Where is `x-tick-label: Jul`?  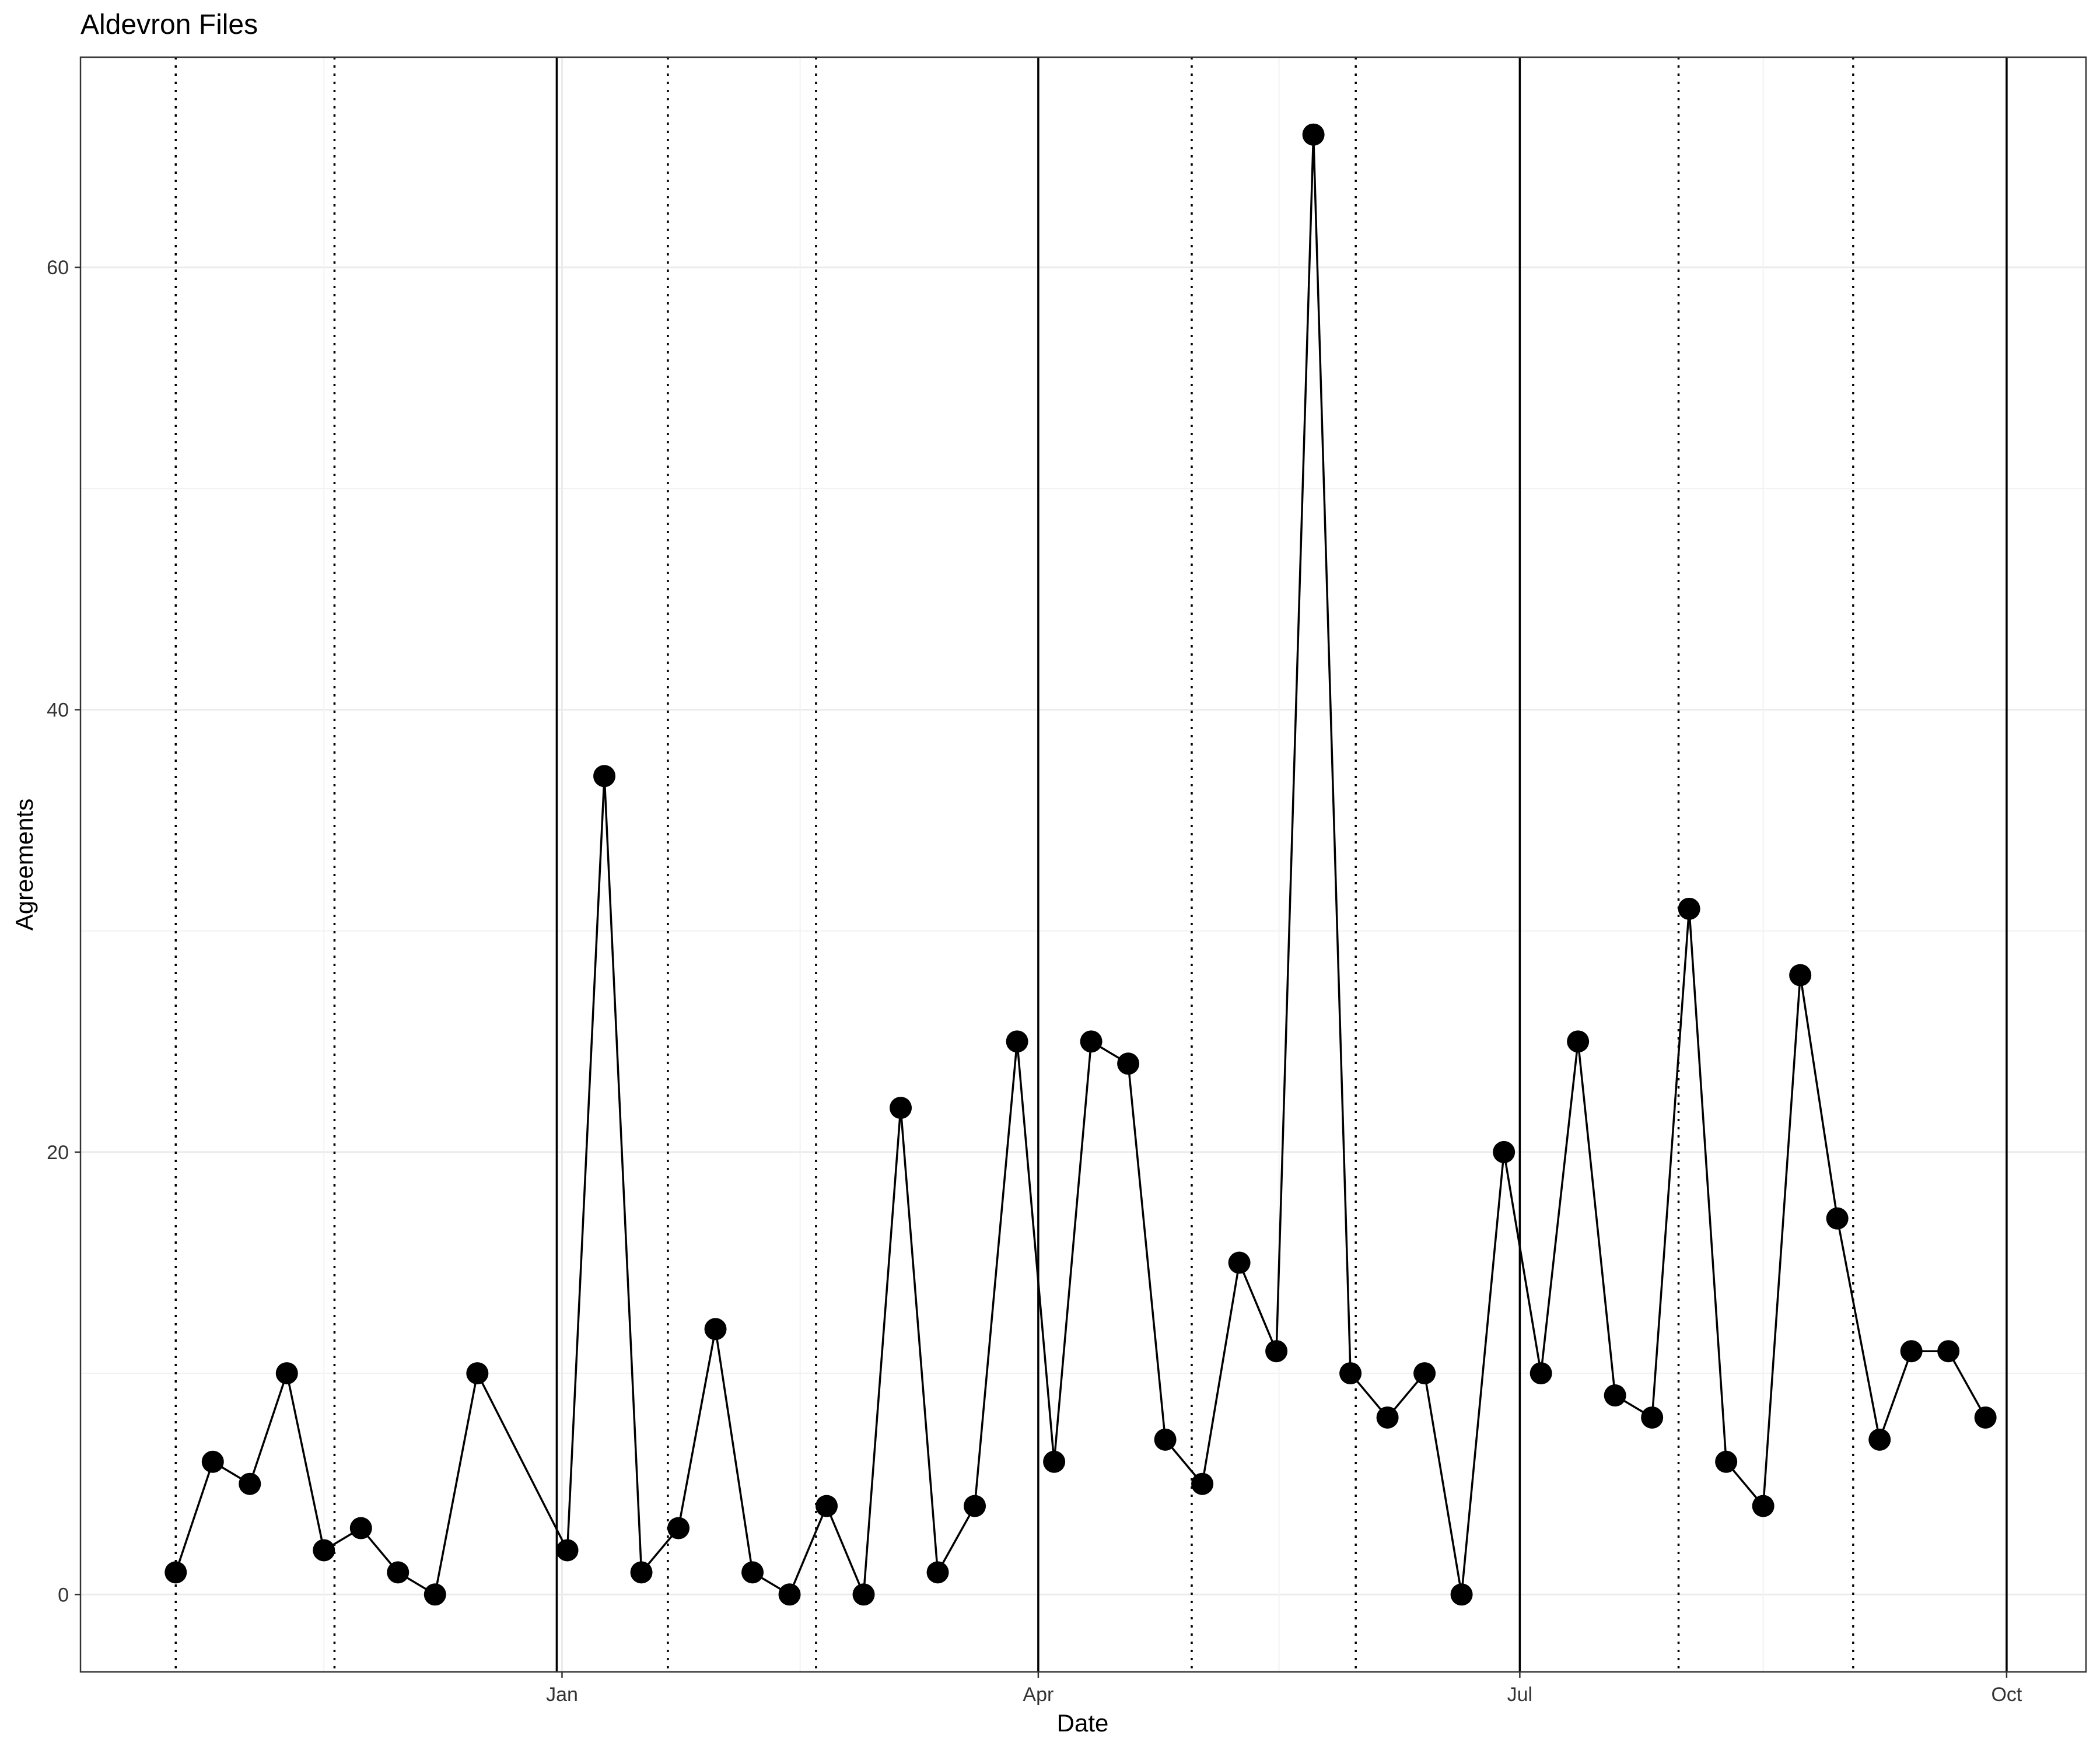 x-tick-label: Jul is located at coordinates (1519, 1695).